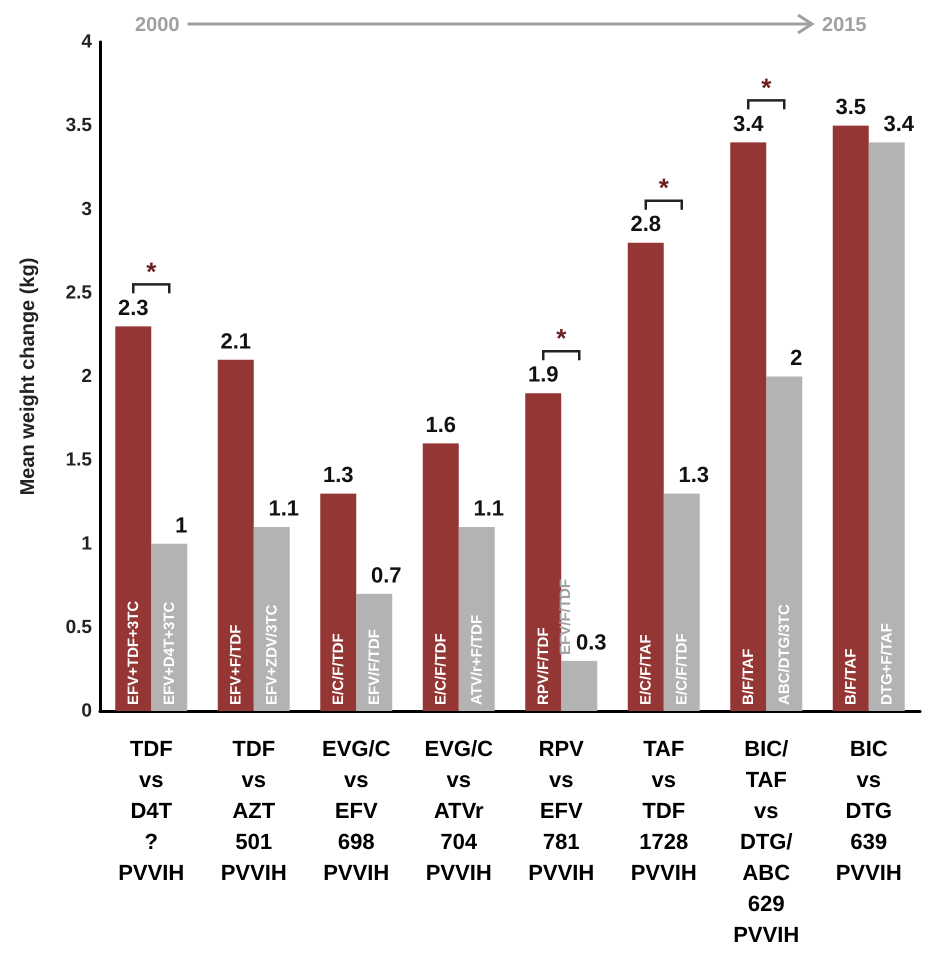 The height and width of the screenshot is (961, 934). What do you see at coordinates (271, 654) in the screenshot?
I see `annotation: EFV+ZDV/3TC` at bounding box center [271, 654].